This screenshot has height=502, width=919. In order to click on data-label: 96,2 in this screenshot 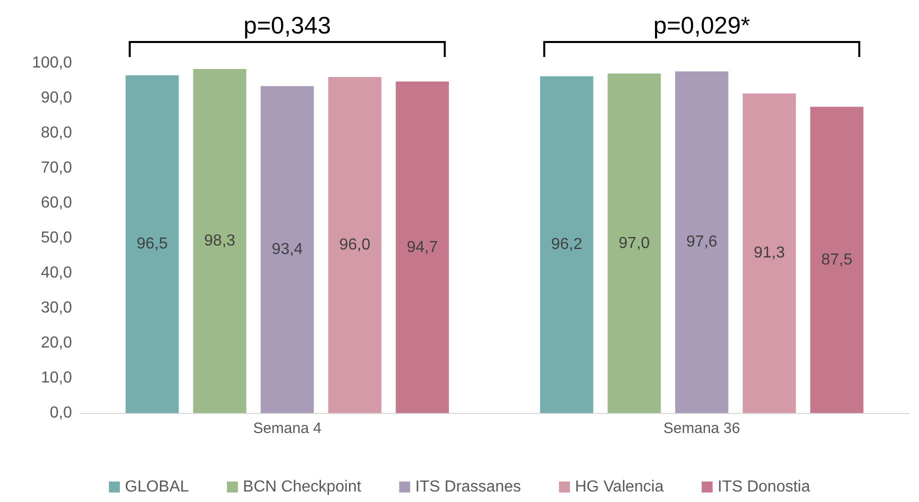, I will do `click(566, 245)`.